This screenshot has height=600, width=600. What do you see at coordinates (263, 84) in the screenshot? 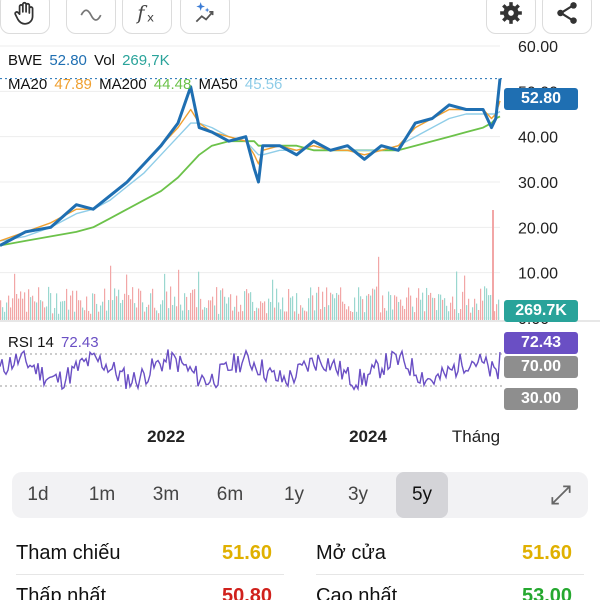
I see `ma50-value: 45.56` at bounding box center [263, 84].